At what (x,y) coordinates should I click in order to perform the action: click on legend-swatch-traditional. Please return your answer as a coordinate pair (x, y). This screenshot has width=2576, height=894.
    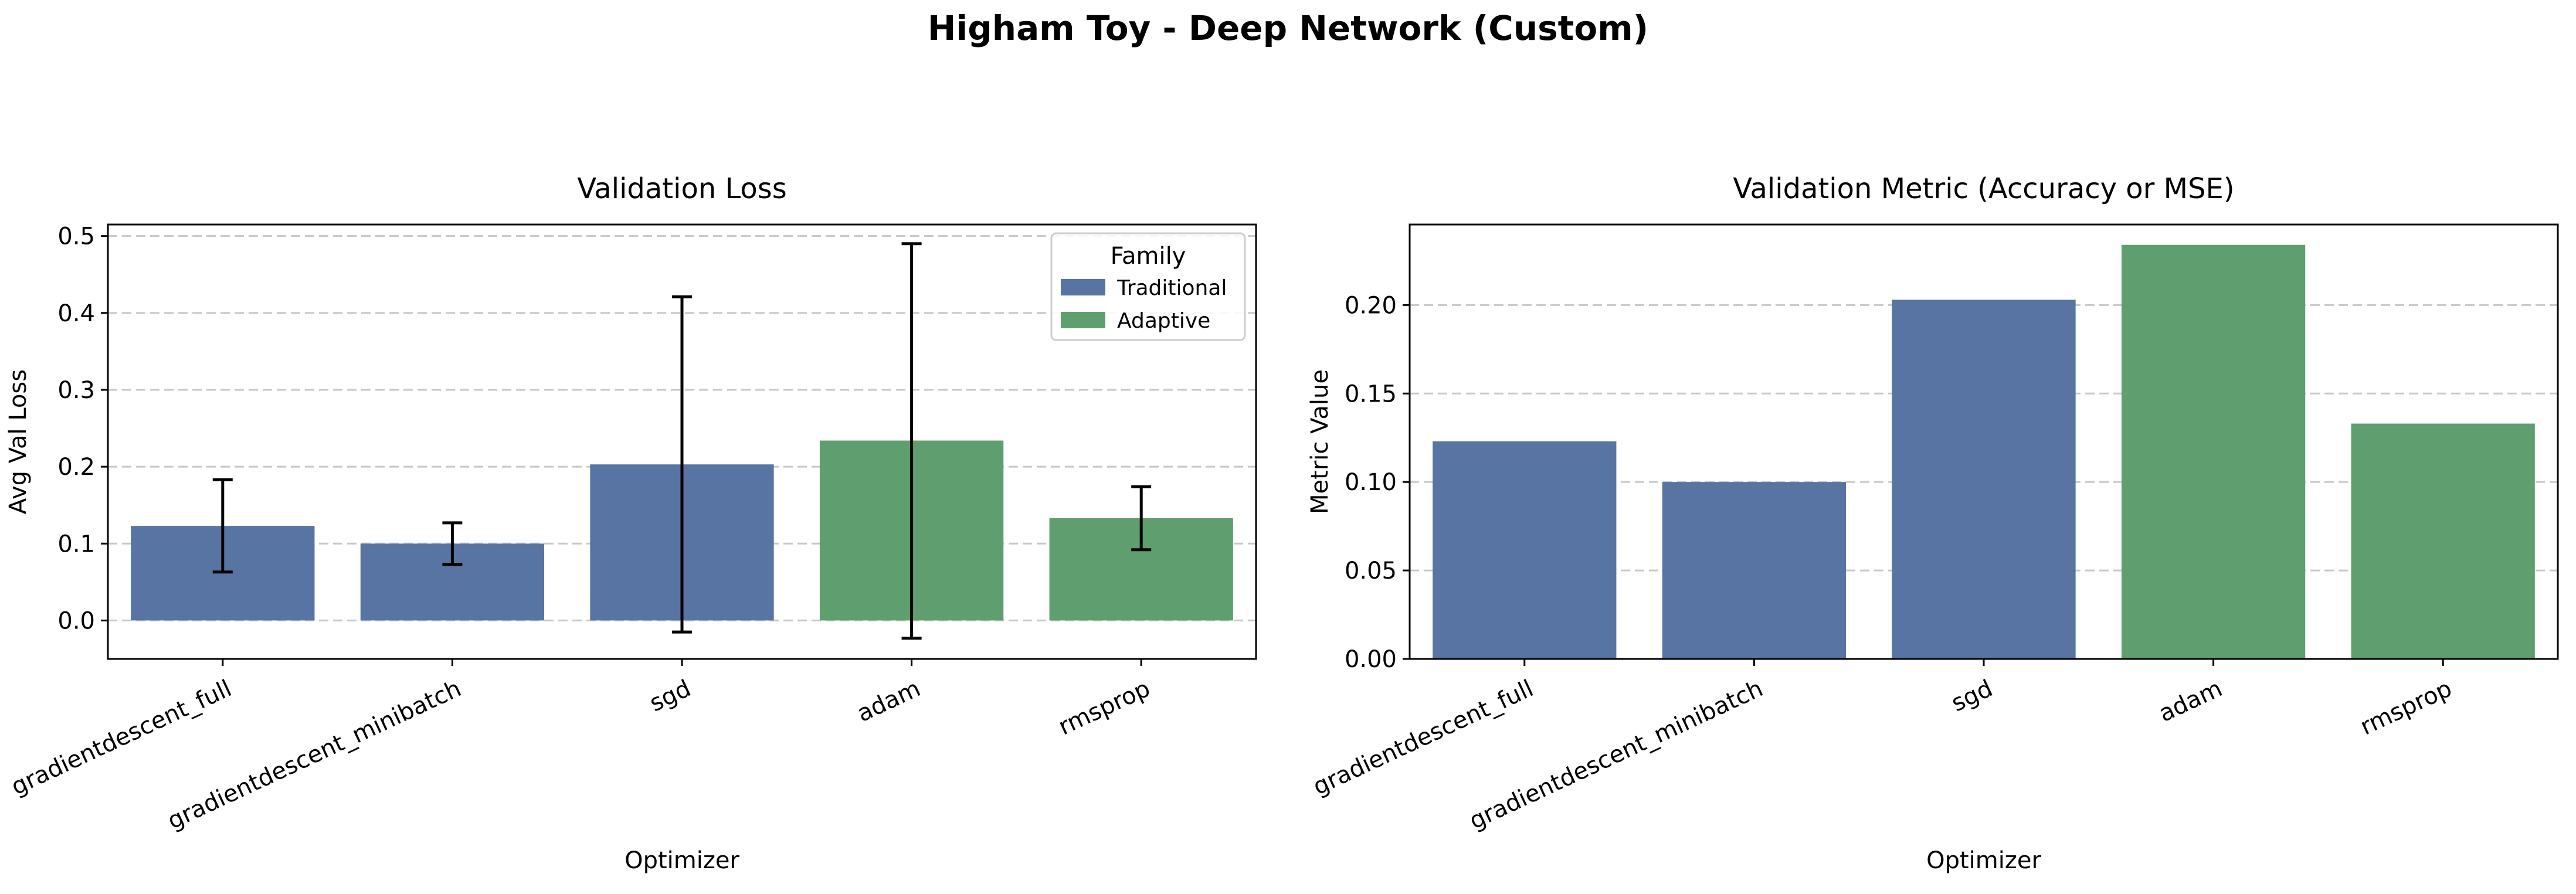
    Looking at the image, I should click on (1083, 287).